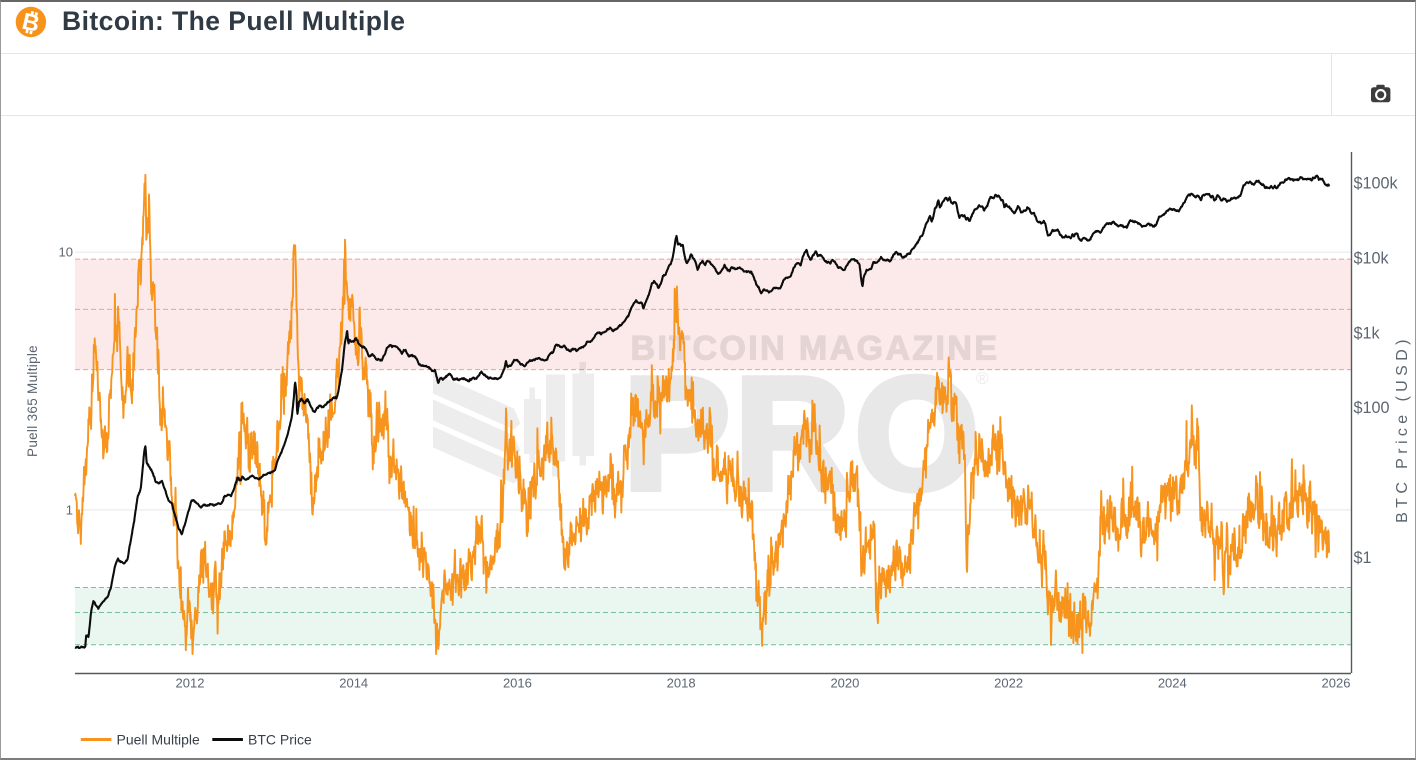  Describe the element at coordinates (1367, 333) in the screenshot. I see `svg-text: $1k` at that location.